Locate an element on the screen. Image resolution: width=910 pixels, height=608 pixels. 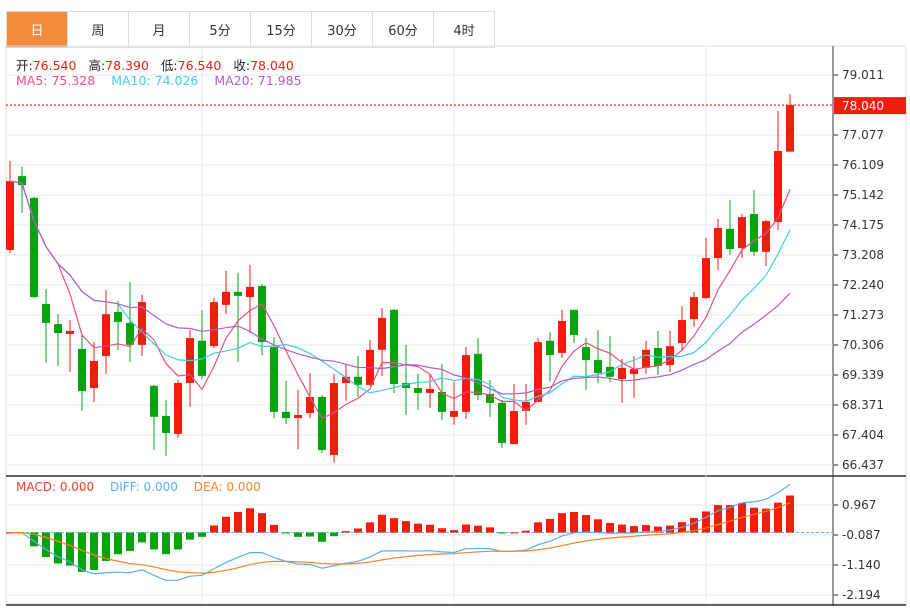
macd-tick-label: -2.194 is located at coordinates (861, 595).